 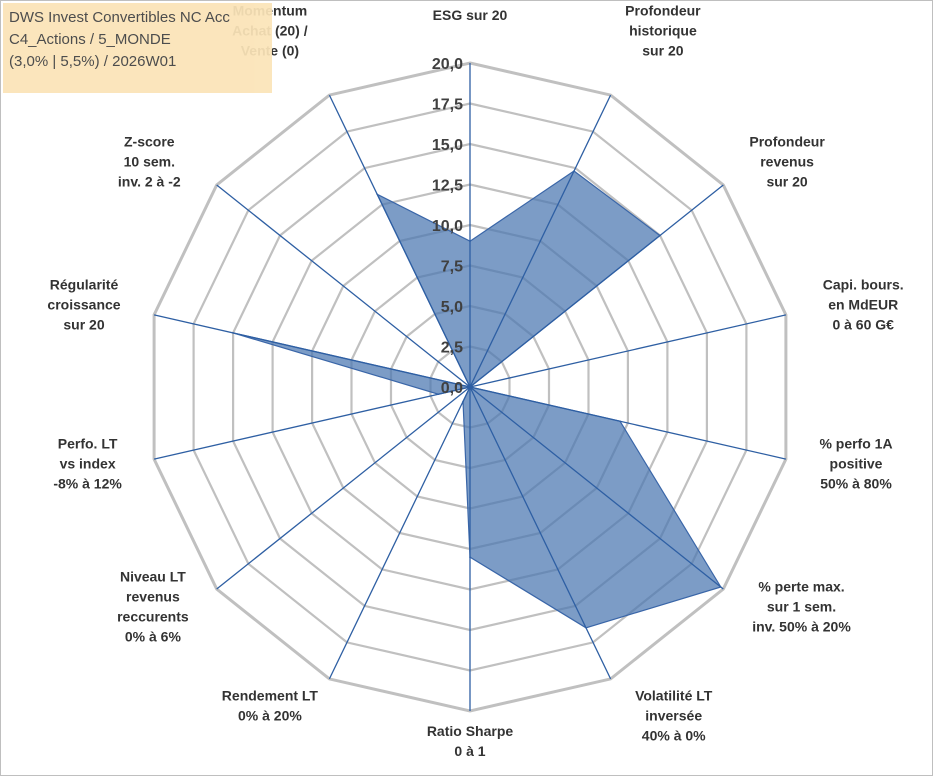 I want to click on tick-label-5: 12,5, so click(x=447, y=186).